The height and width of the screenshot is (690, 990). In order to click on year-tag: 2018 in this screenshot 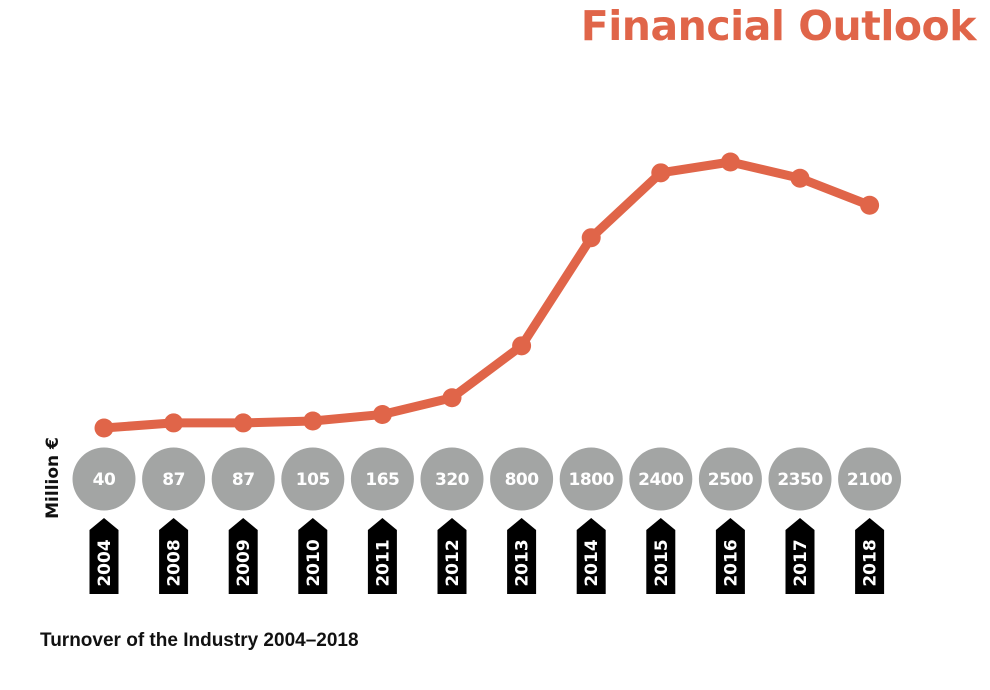, I will do `click(870, 556)`.